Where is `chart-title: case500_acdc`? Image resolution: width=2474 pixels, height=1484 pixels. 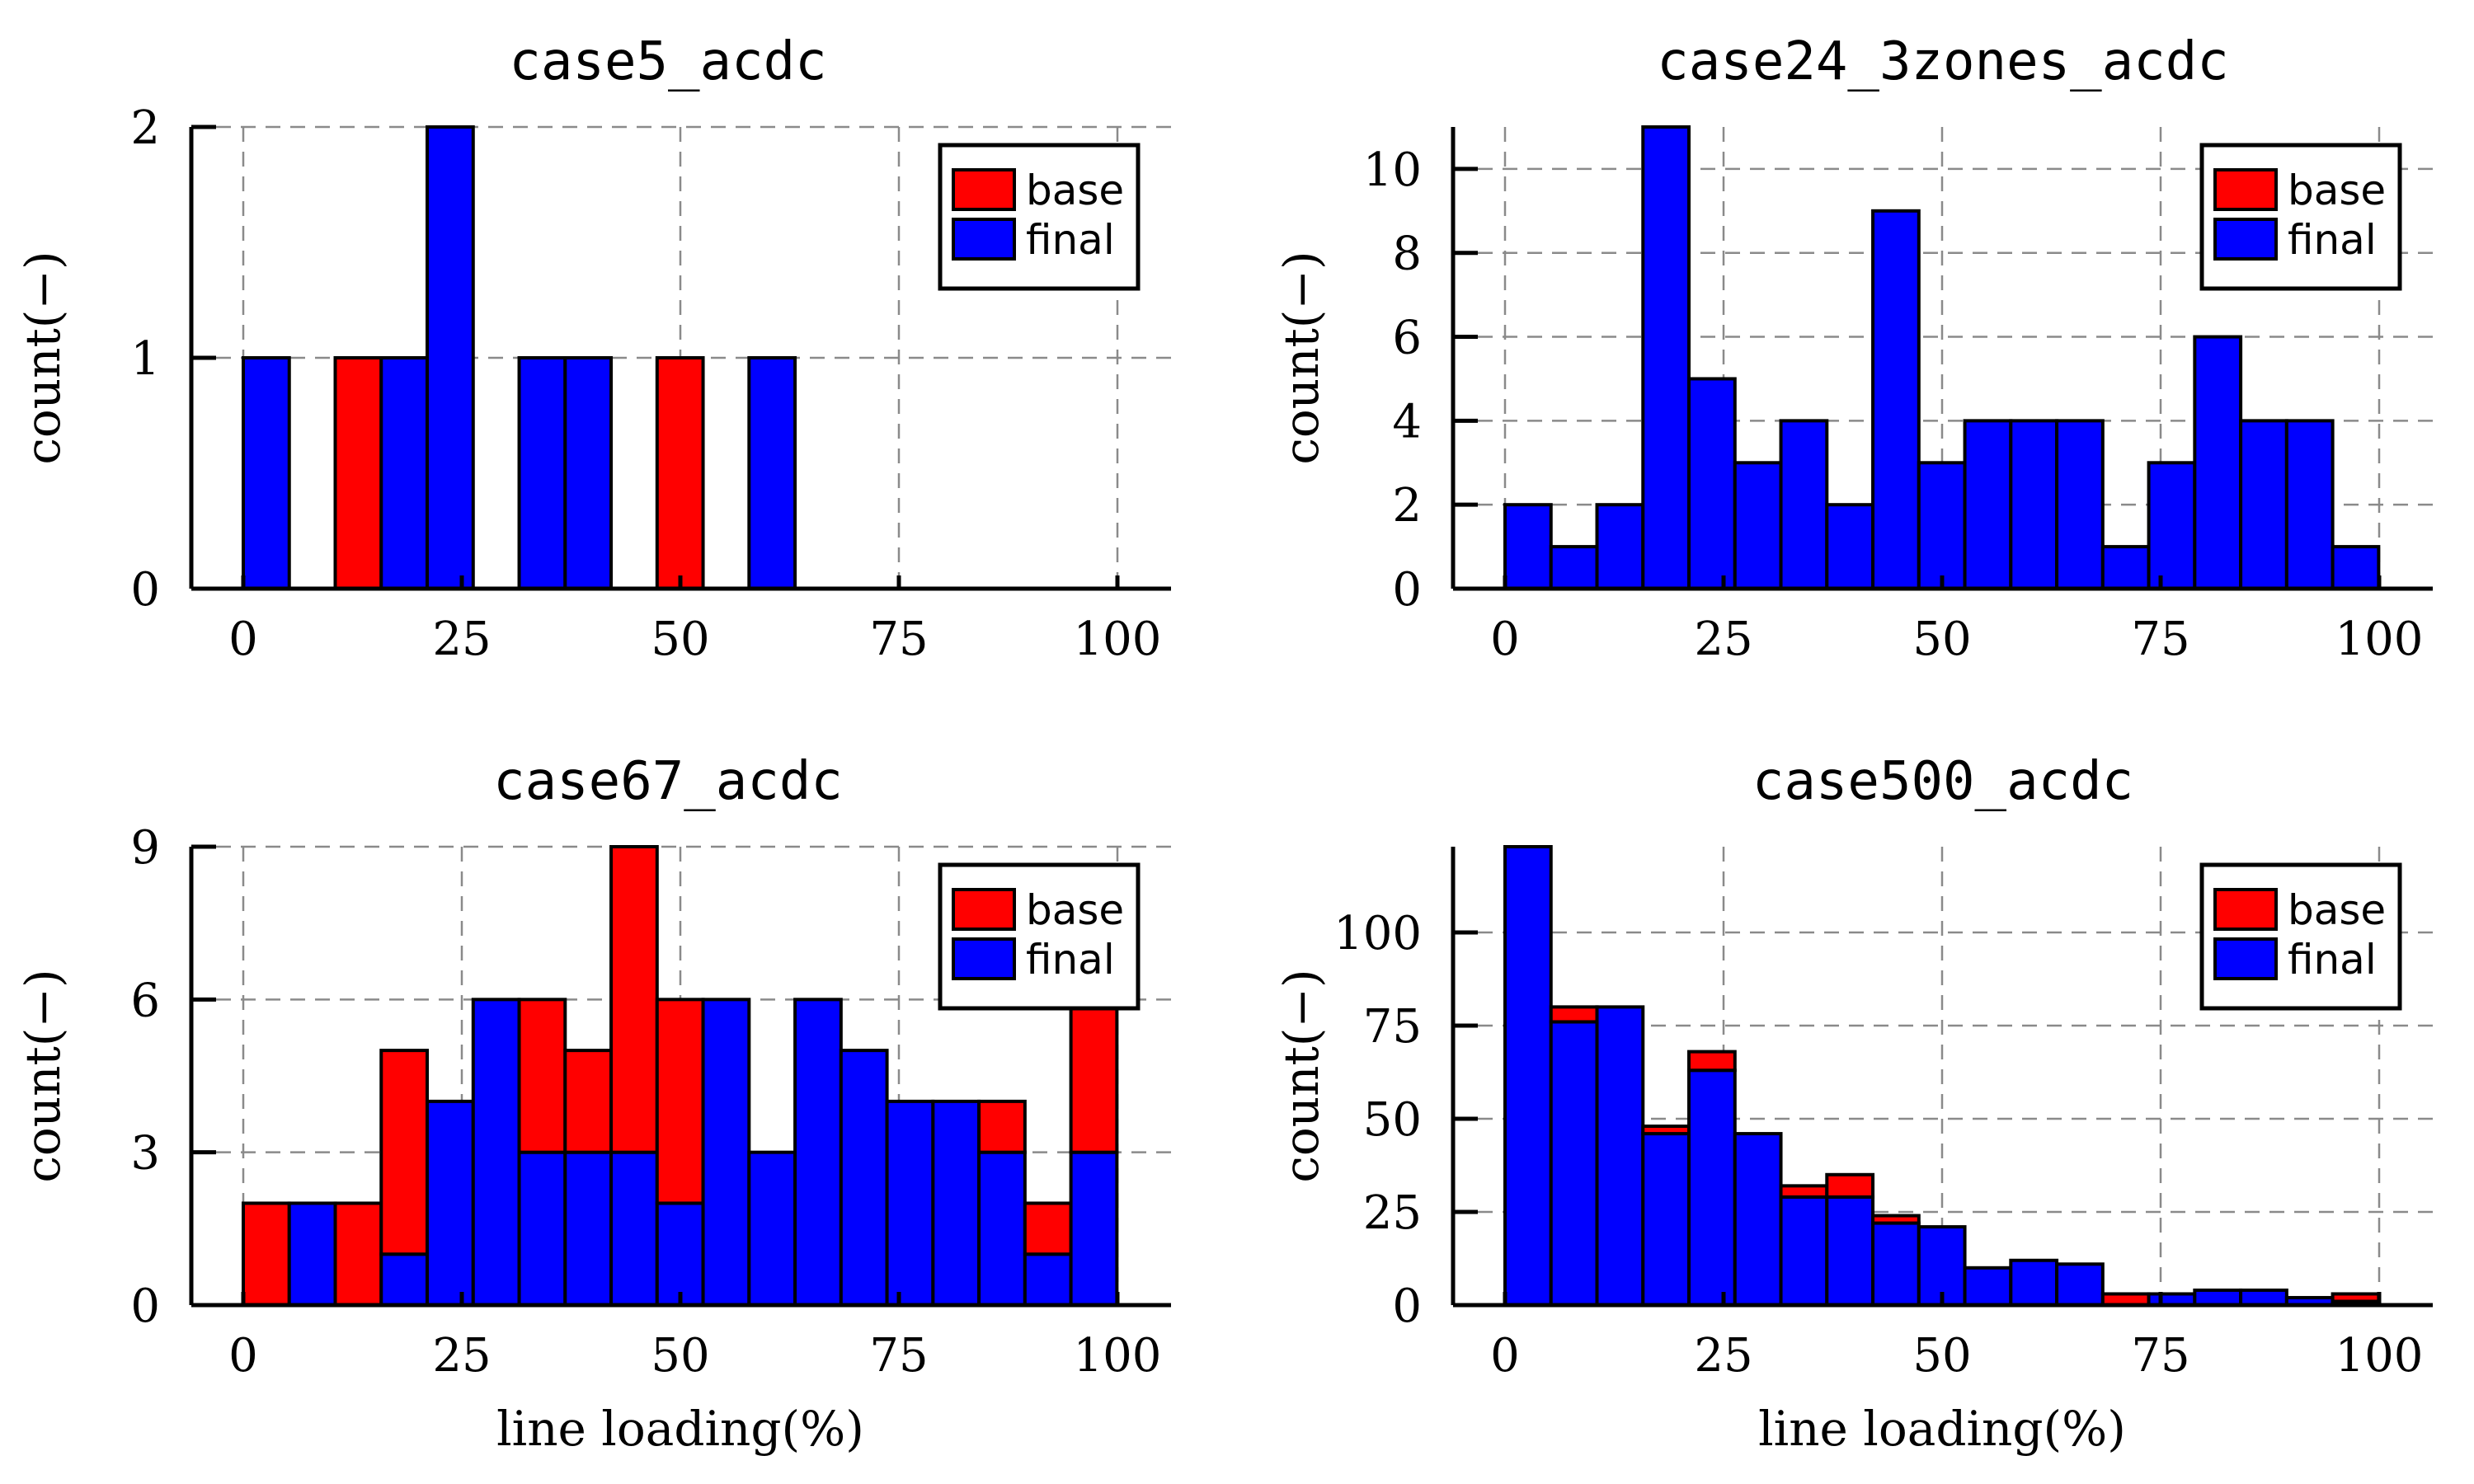
chart-title: case500_acdc is located at coordinates (1942, 781).